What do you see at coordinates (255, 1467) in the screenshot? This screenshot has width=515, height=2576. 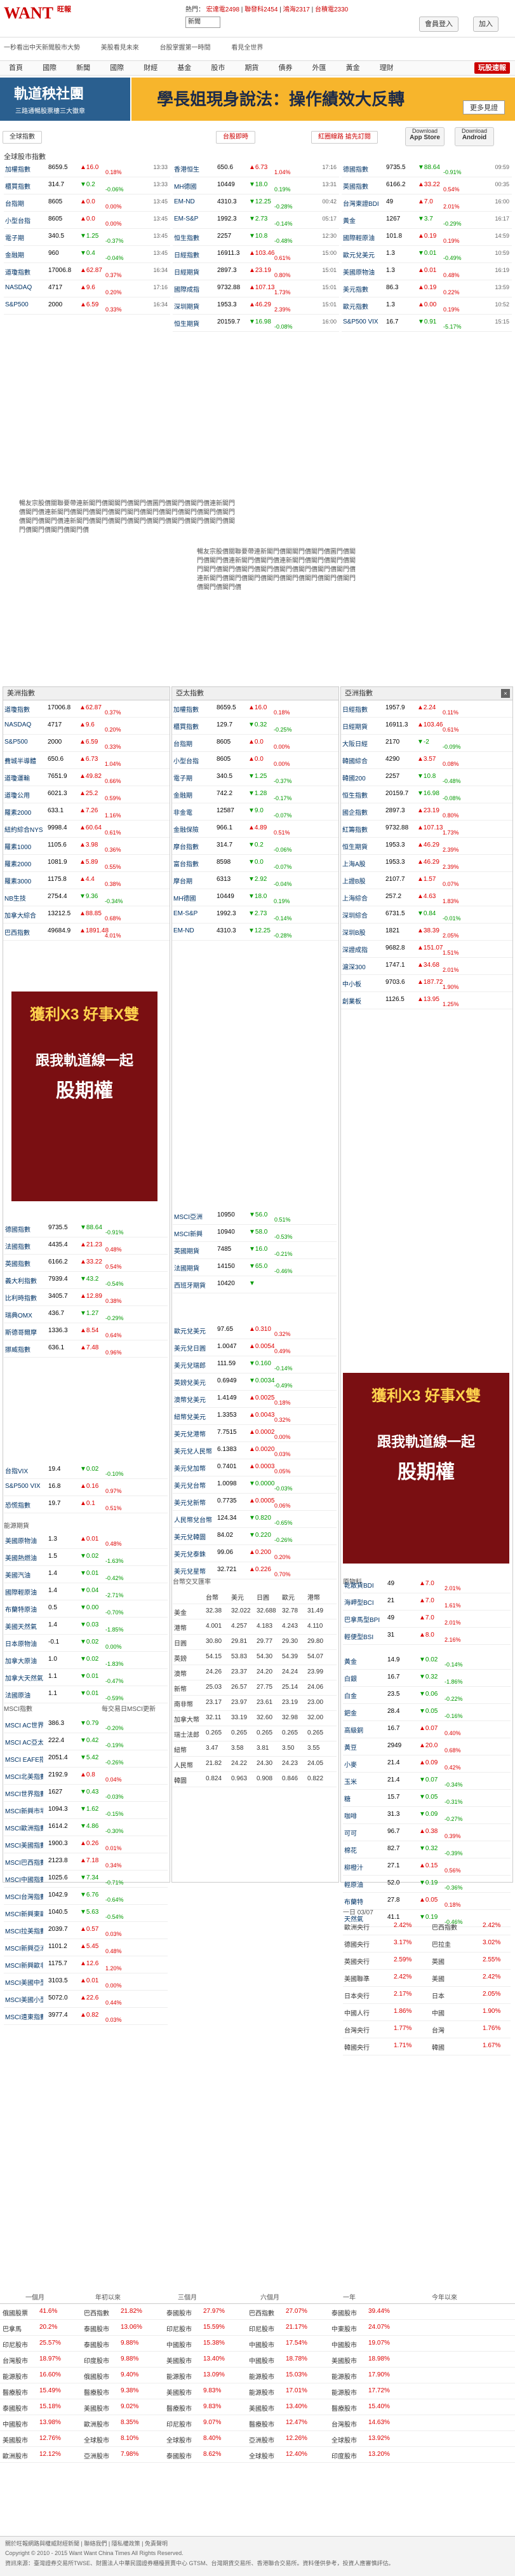 I see `quote-row: 美元兌加幣 0.7401 ▲0.0003 0.05%` at bounding box center [255, 1467].